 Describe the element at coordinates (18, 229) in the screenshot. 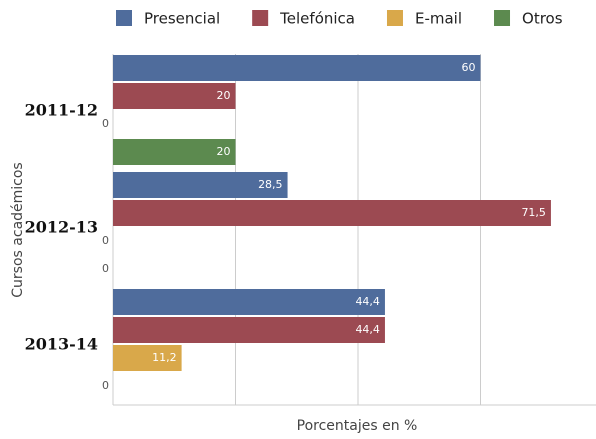

I see `y-axis-label: Cursos académicos` at that location.